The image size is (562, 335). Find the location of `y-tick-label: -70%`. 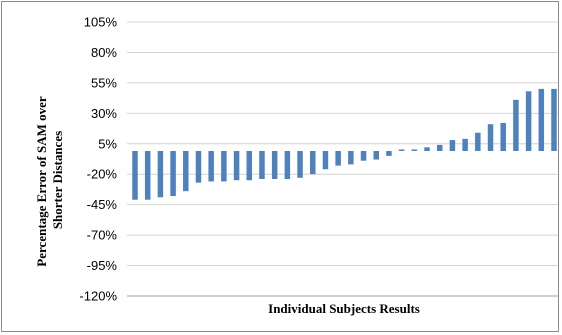

y-tick-label: -70% is located at coordinates (102, 235).